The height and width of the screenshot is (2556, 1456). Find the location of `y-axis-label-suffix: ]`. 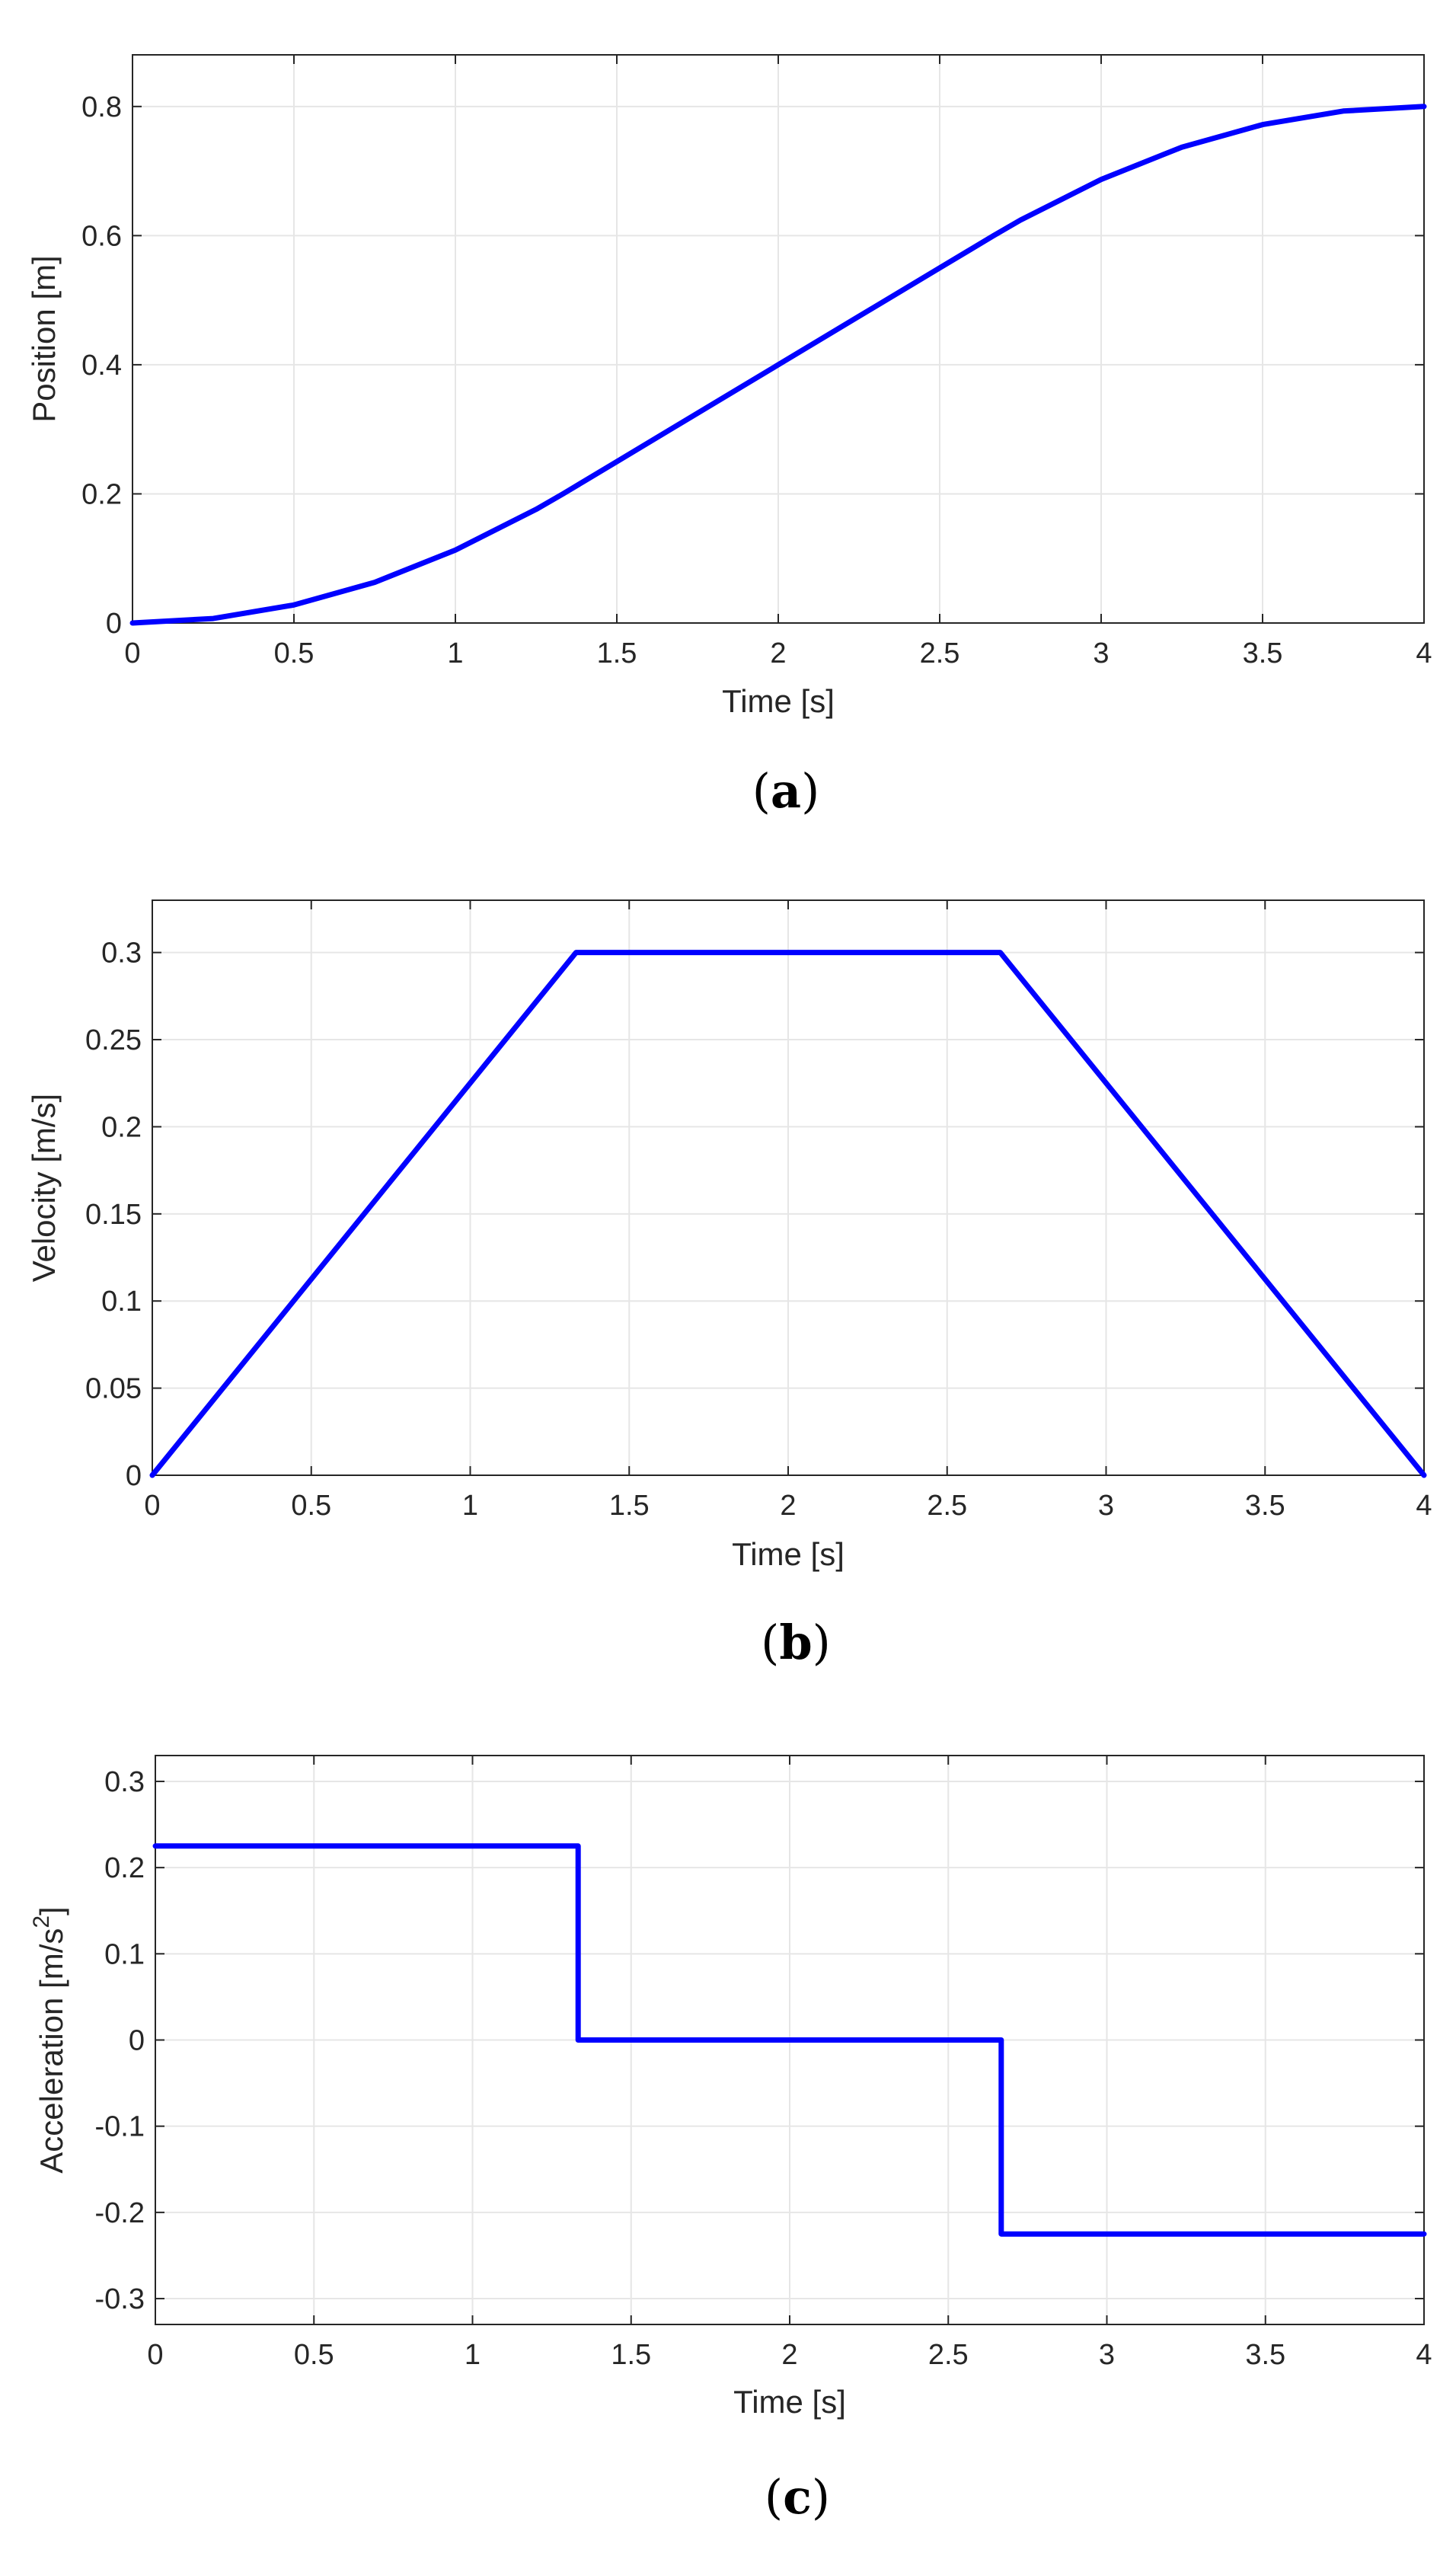

y-axis-label-suffix: ] is located at coordinates (51, 1910).